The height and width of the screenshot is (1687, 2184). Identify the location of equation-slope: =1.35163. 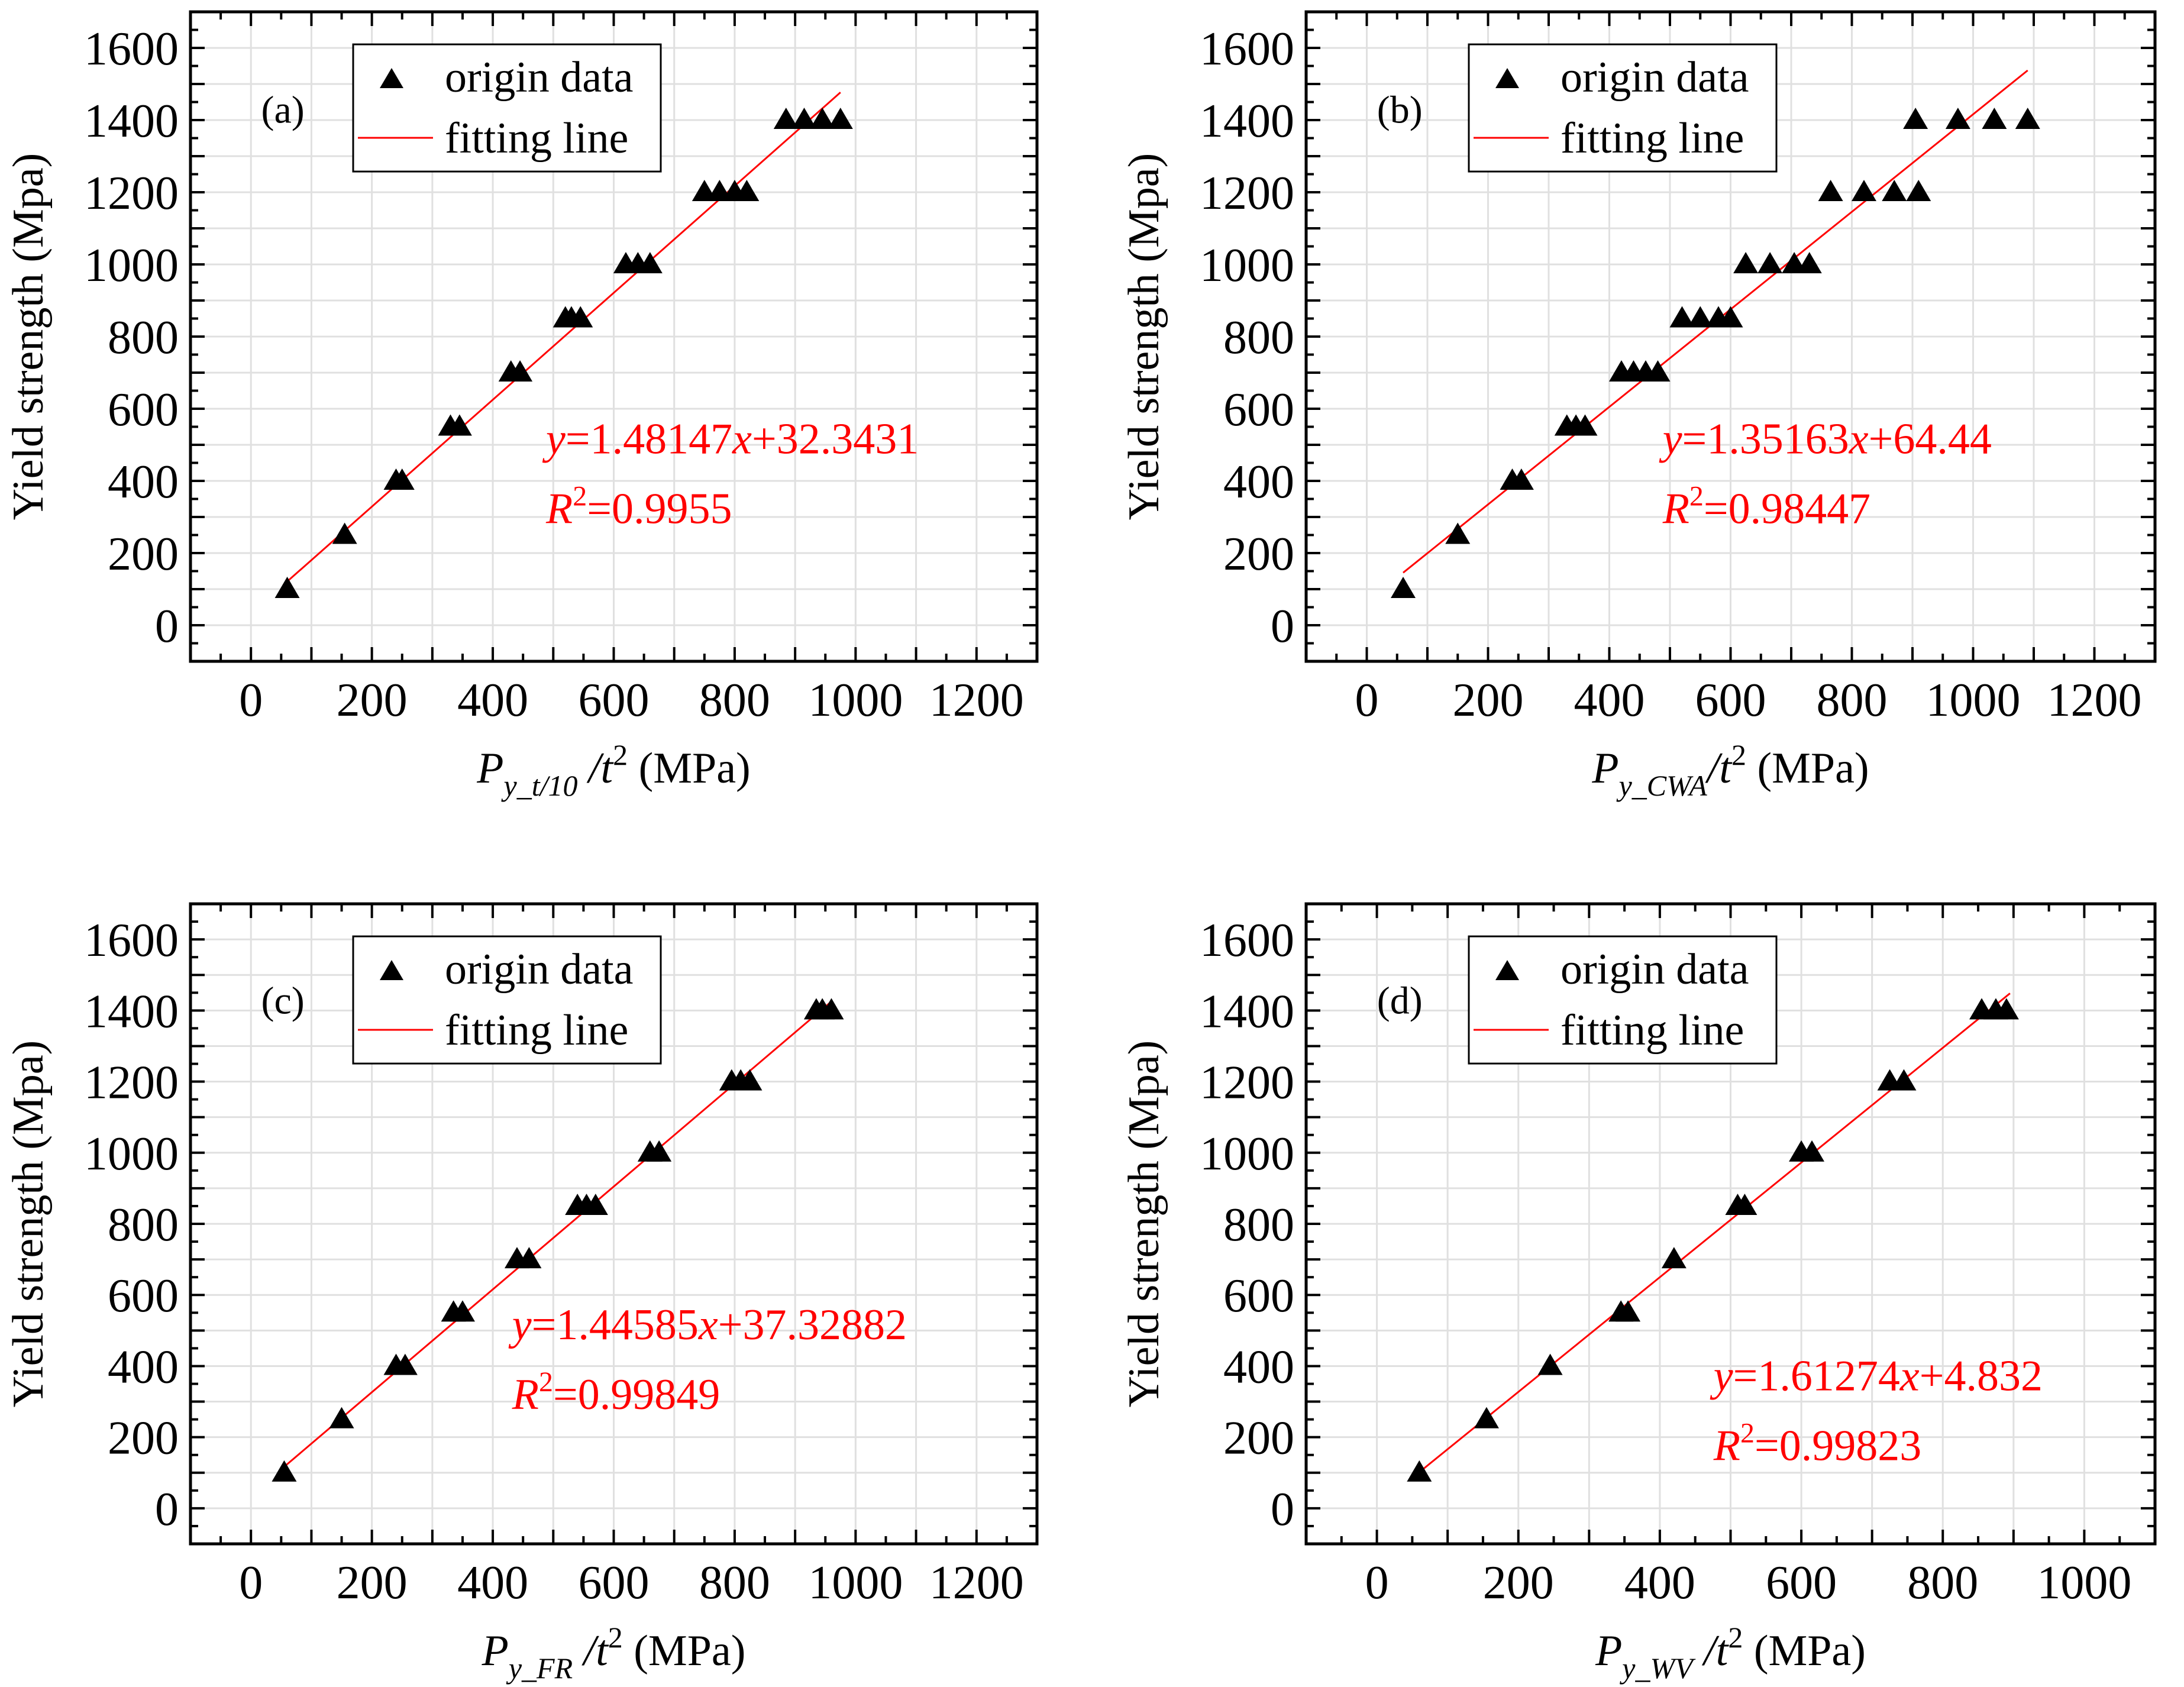
(1765, 439).